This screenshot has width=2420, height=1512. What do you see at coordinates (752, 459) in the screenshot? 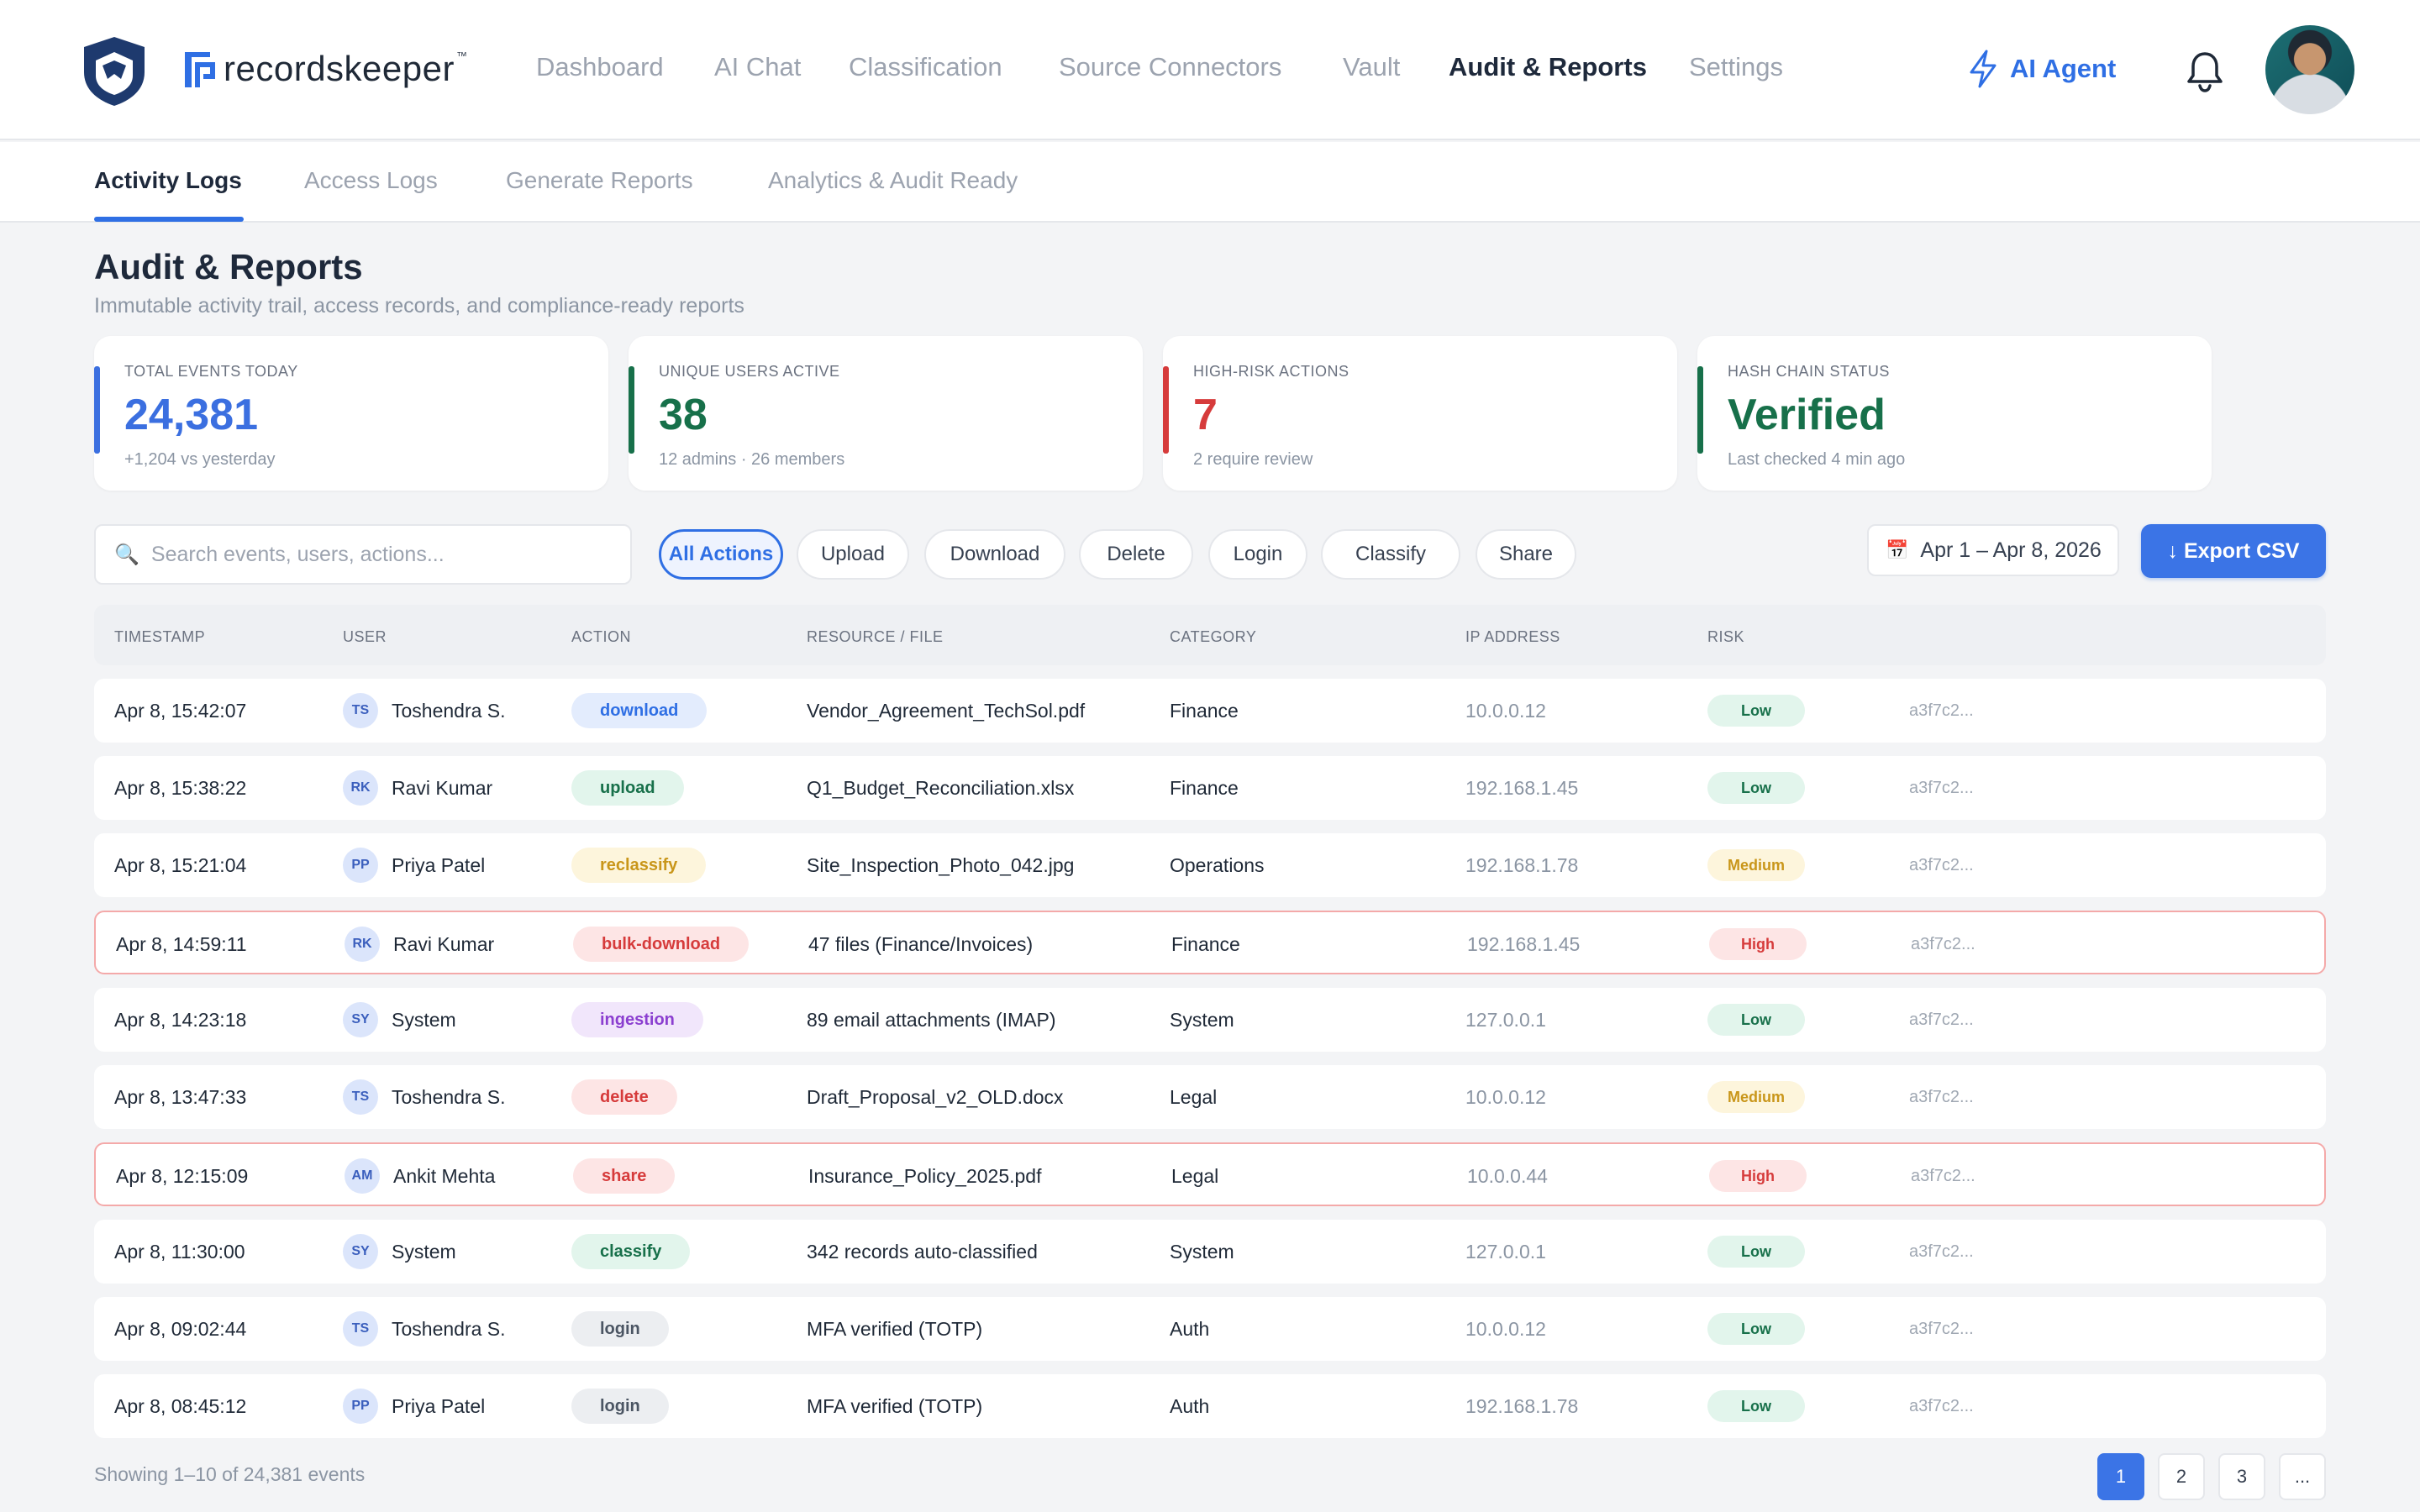
I see `stat-note: 12 admins · 26 members` at bounding box center [752, 459].